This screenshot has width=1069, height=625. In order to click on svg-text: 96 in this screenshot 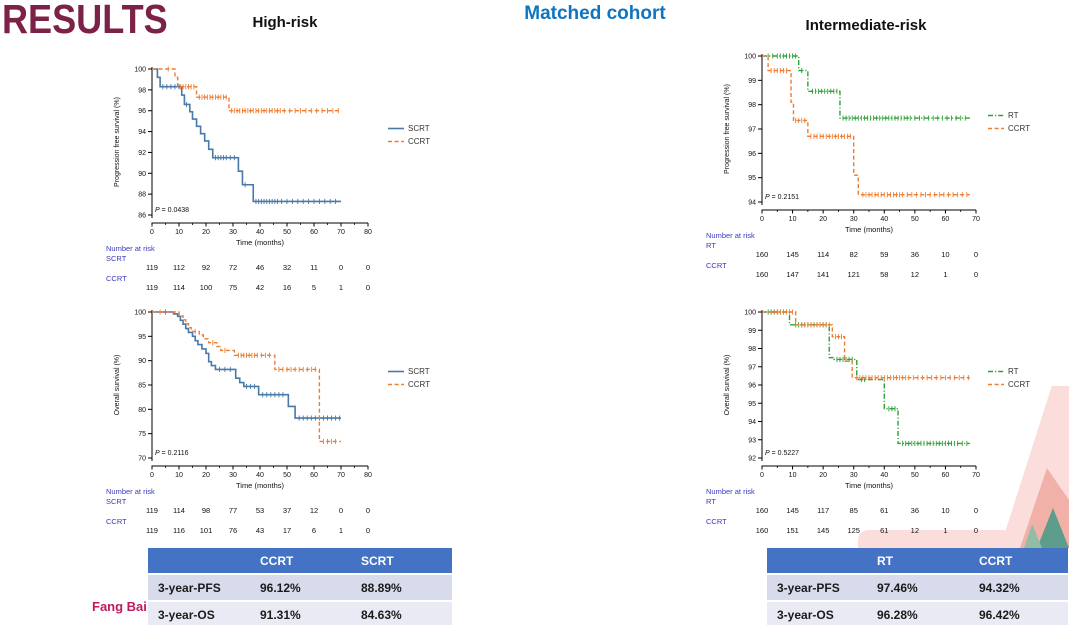, I will do `click(142, 111)`.